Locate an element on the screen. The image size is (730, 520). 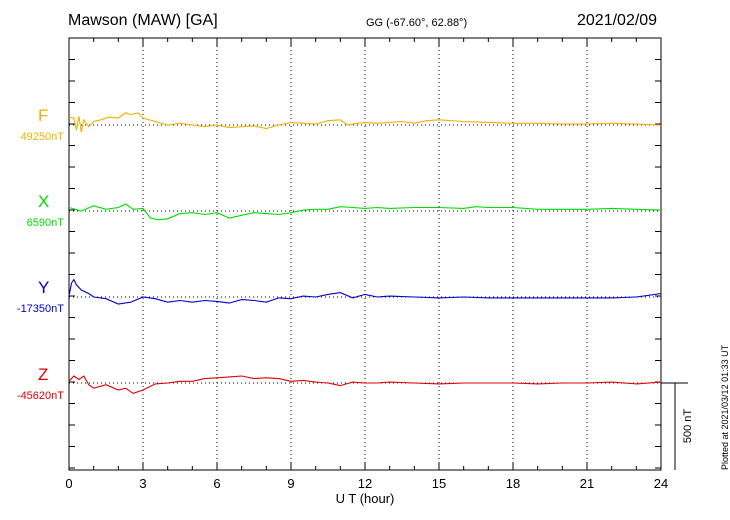
scale-bar-label: 500 nT is located at coordinates (688, 426).